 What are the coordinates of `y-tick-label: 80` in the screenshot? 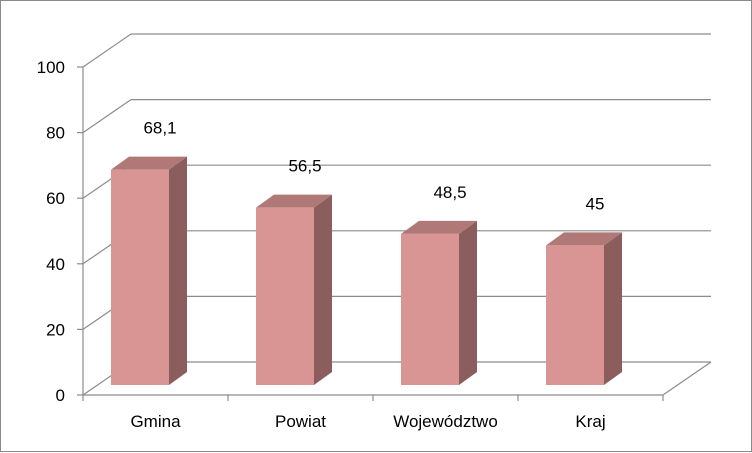 It's located at (55, 133).